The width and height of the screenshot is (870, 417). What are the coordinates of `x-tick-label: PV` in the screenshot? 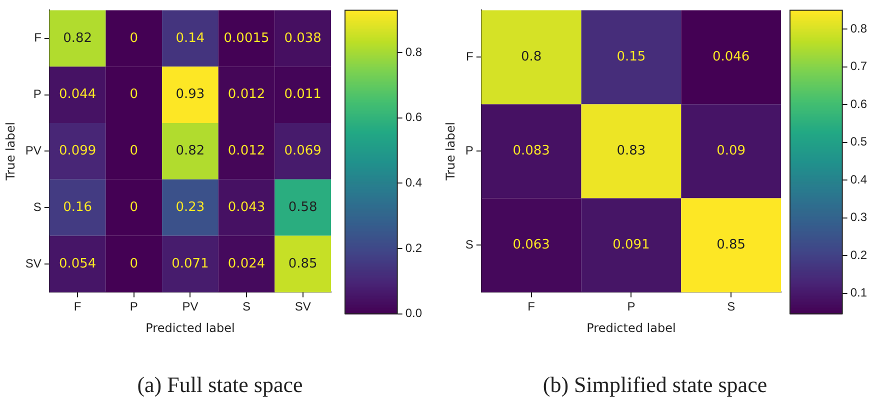 It's located at (190, 307).